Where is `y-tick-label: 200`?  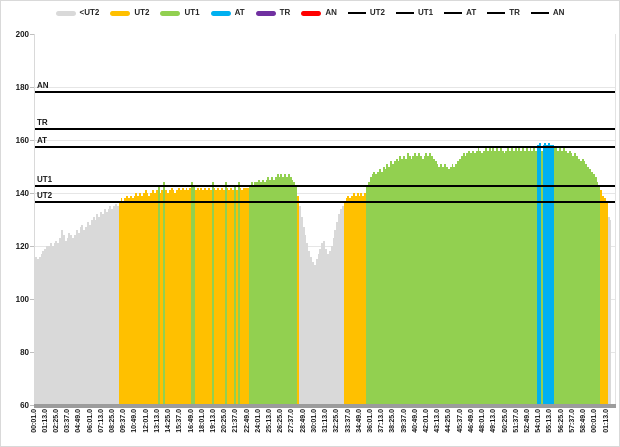
y-tick-label: 200 is located at coordinates (22, 34).